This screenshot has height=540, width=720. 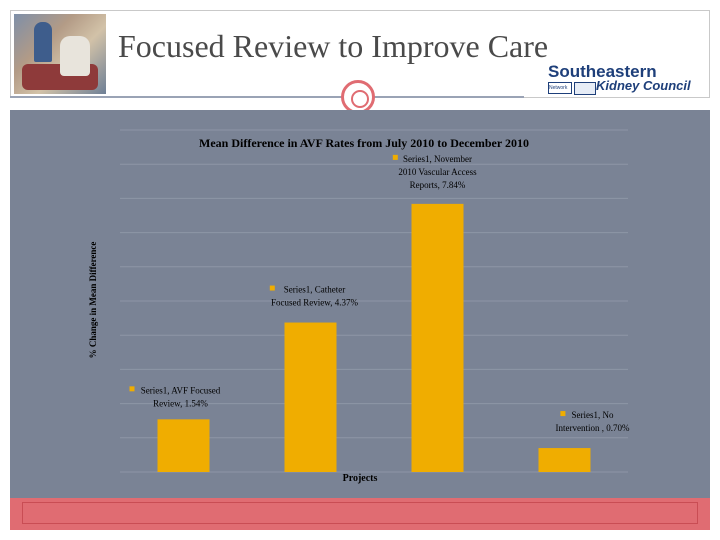 What do you see at coordinates (180, 403) in the screenshot?
I see `data-label-0-line-1: Review, 1.54%` at bounding box center [180, 403].